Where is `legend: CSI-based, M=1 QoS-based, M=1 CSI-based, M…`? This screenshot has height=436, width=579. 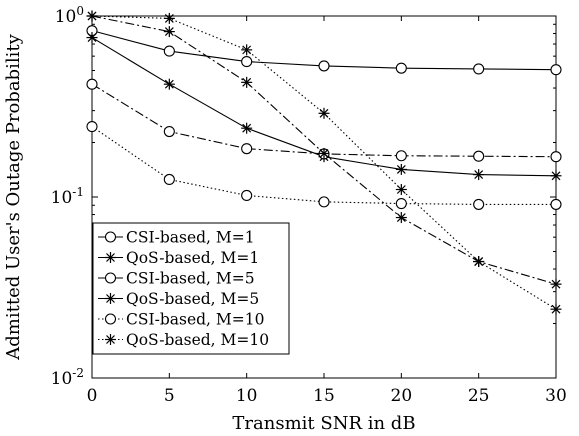
legend: CSI-based, M=1 QoS-based, M=1 CSI-based, M… is located at coordinates (191, 288).